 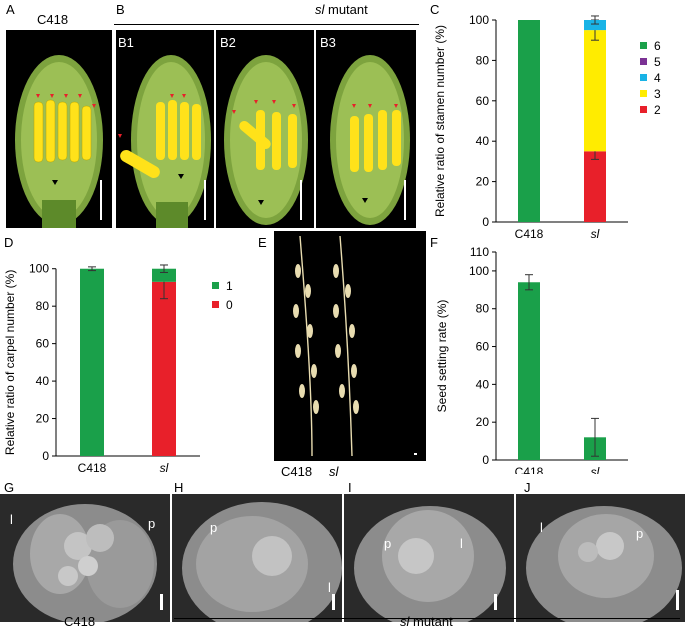 What do you see at coordinates (355, 346) in the screenshot?
I see `panicle-illustration` at bounding box center [355, 346].